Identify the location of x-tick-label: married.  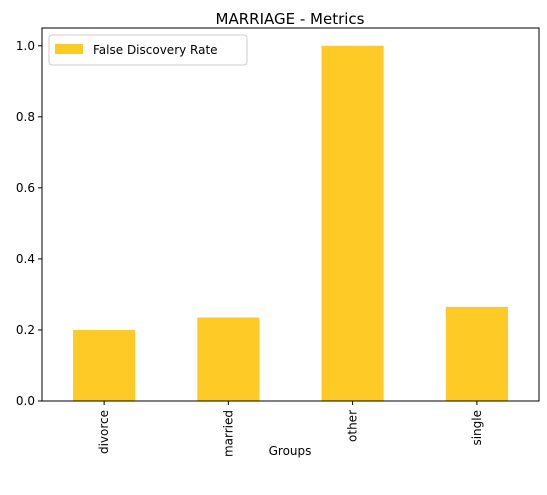
(228, 433).